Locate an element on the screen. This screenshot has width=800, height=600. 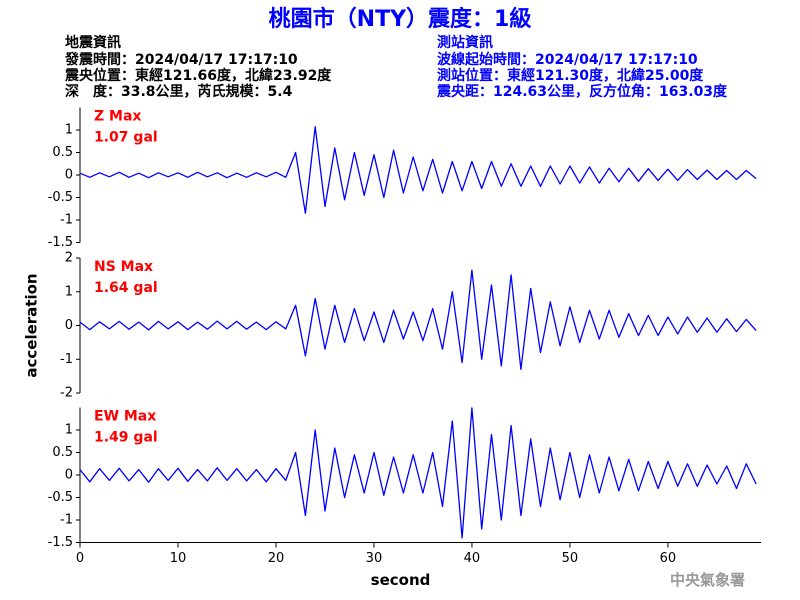
watermark: 中央氣象署 is located at coordinates (707, 580).